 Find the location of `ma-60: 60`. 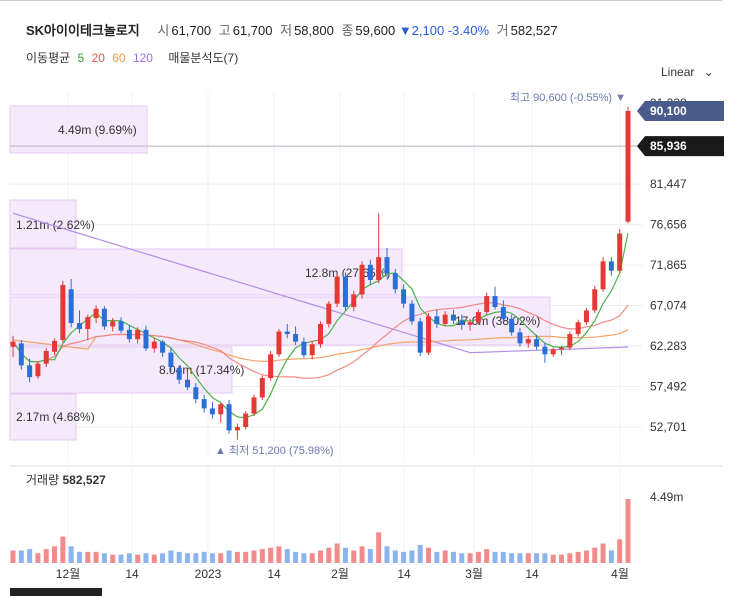

ma-60: 60 is located at coordinates (119, 58).